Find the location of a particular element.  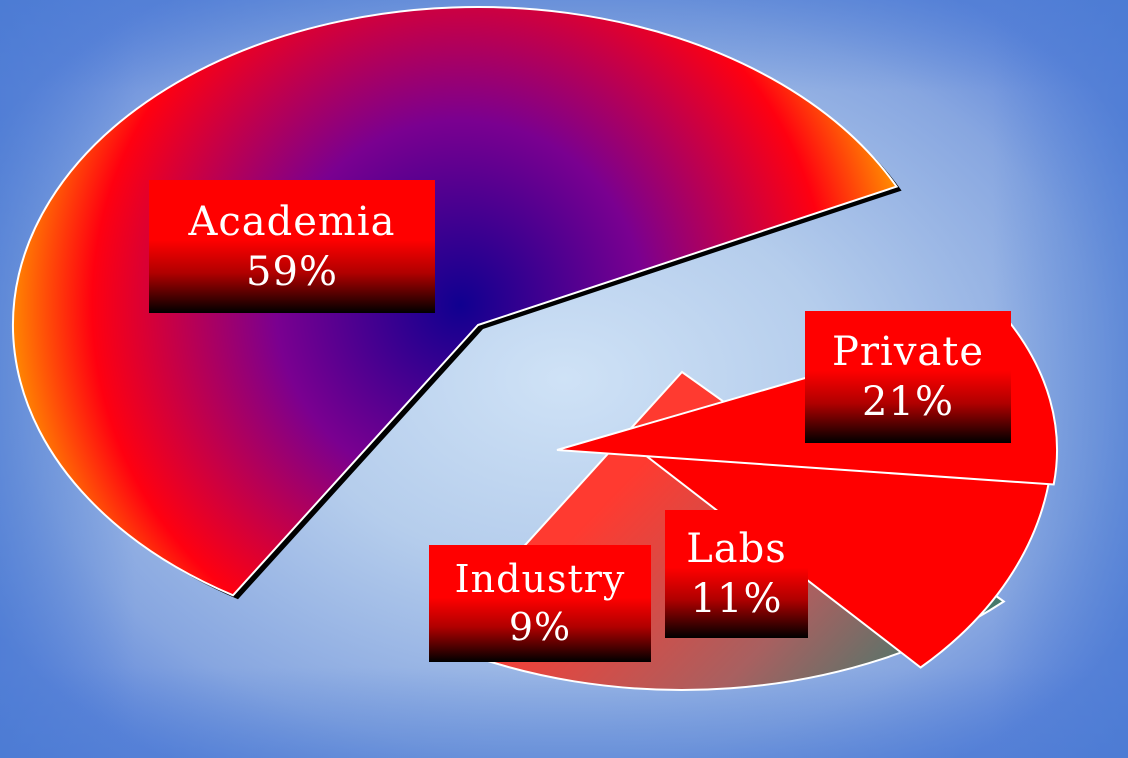

slice-label-private: Private 21% is located at coordinates (908, 377).